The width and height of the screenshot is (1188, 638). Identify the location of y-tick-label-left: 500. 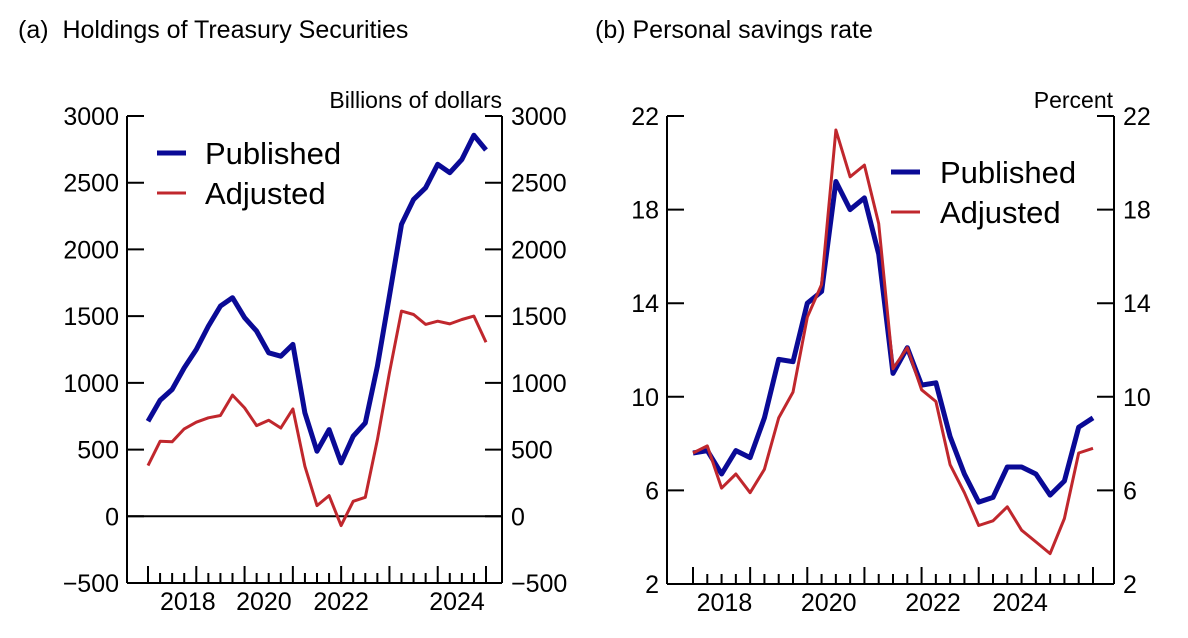
(98, 451).